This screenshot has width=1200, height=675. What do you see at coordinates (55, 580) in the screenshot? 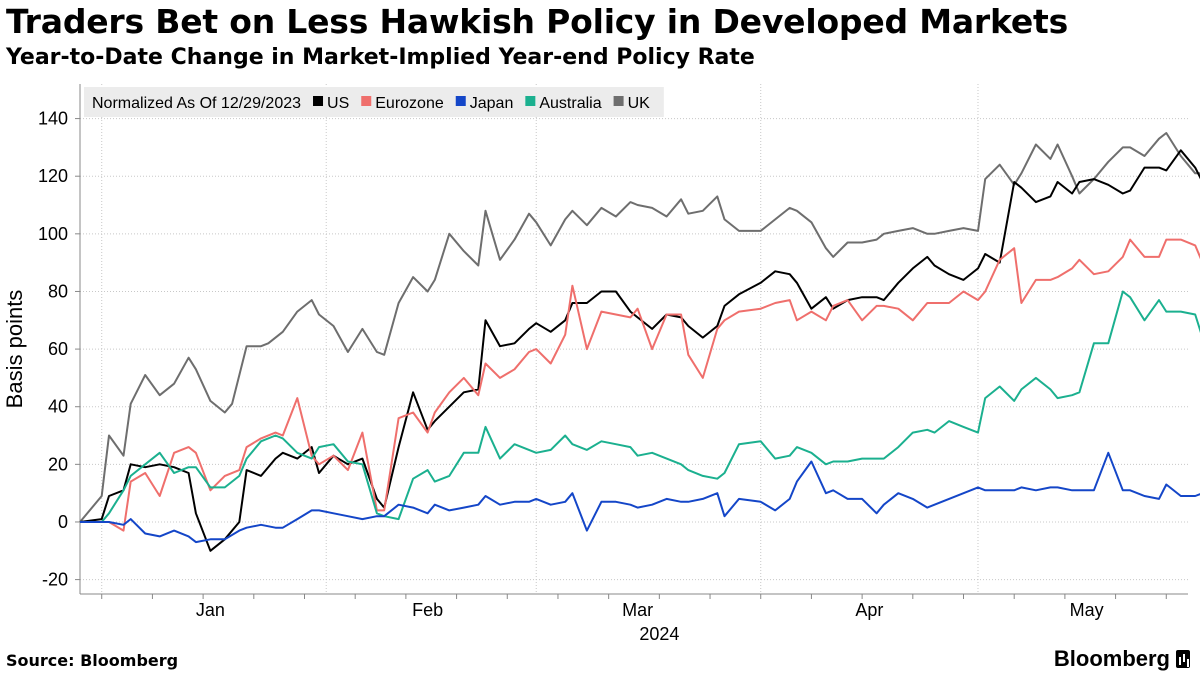
I see `y-tick-label: -20` at bounding box center [55, 580].